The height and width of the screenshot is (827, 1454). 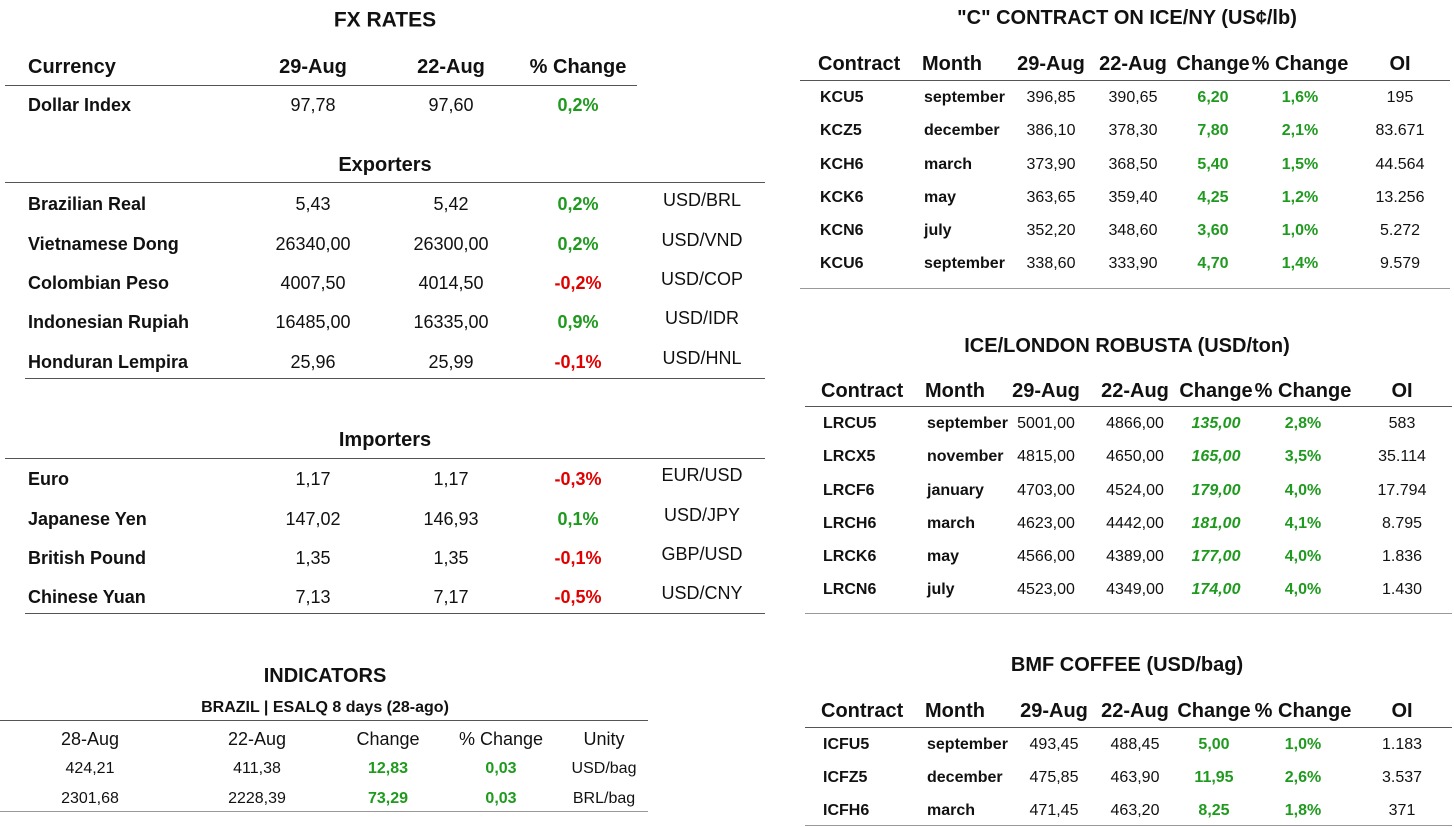 I want to click on unit: BRL/bag, so click(x=604, y=798).